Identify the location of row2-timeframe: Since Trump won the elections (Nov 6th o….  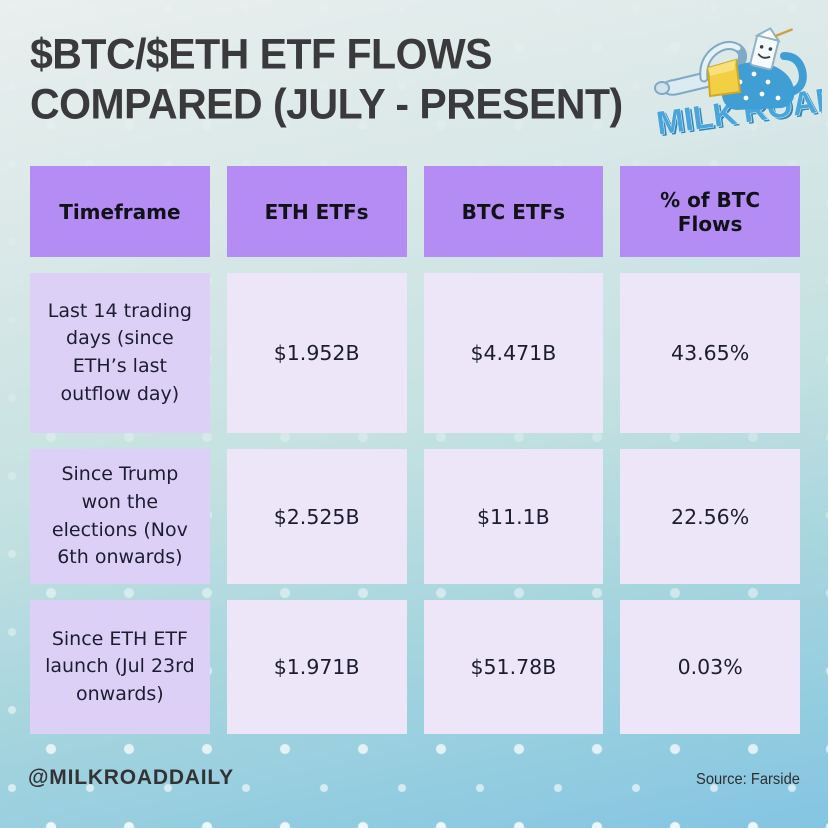
(120, 516).